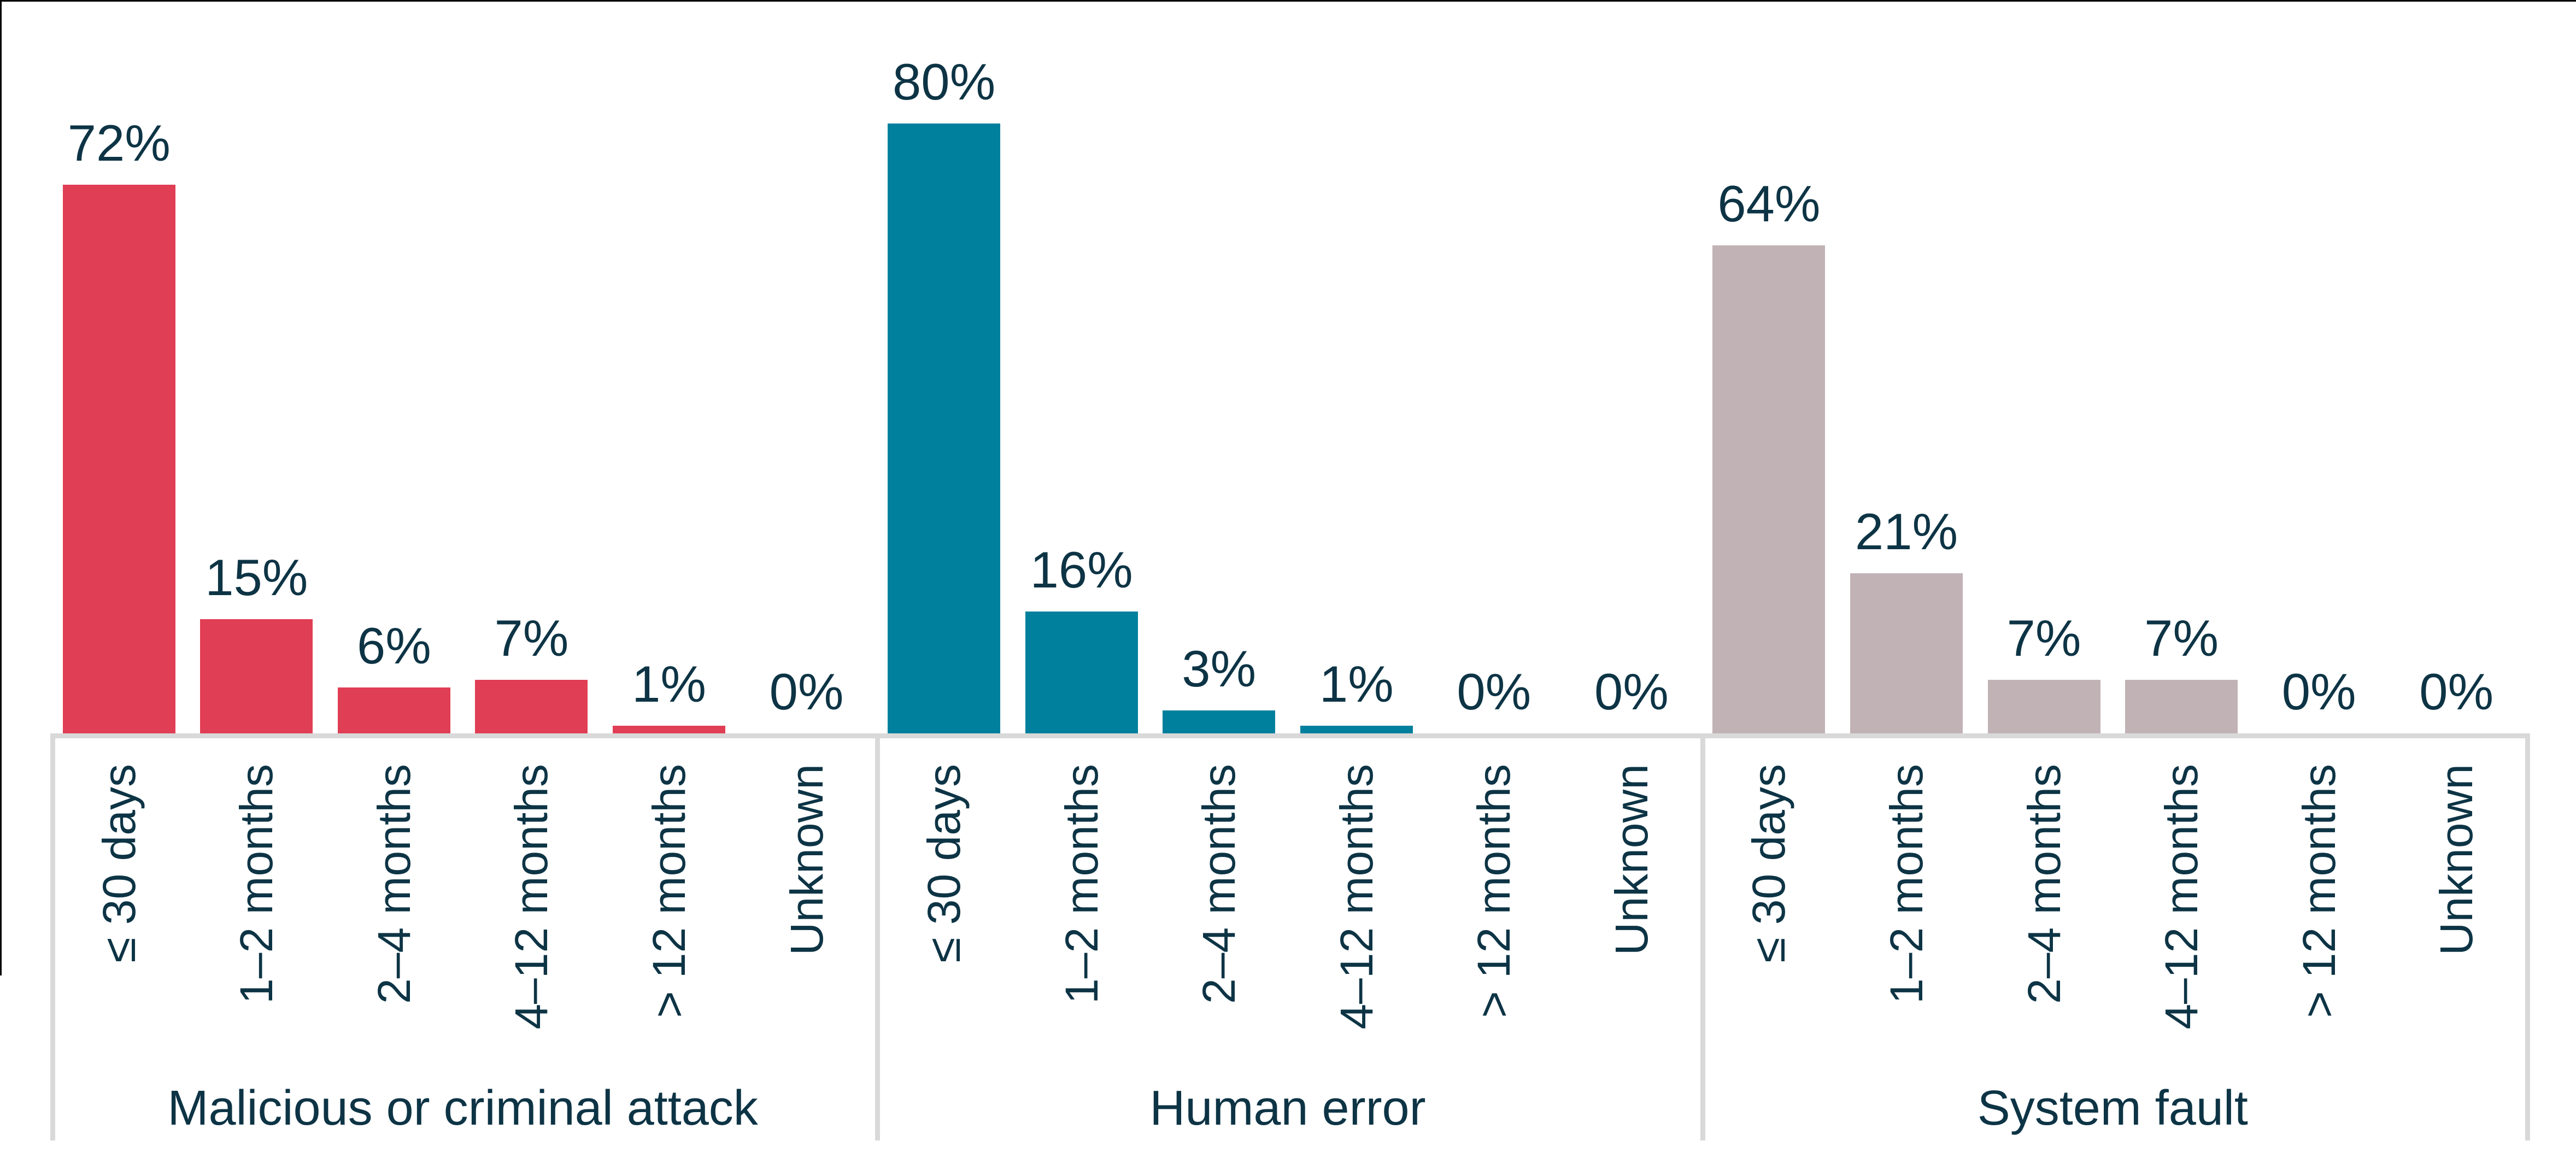 Image resolution: width=2576 pixels, height=1164 pixels. I want to click on value-label: 21%, so click(1906, 531).